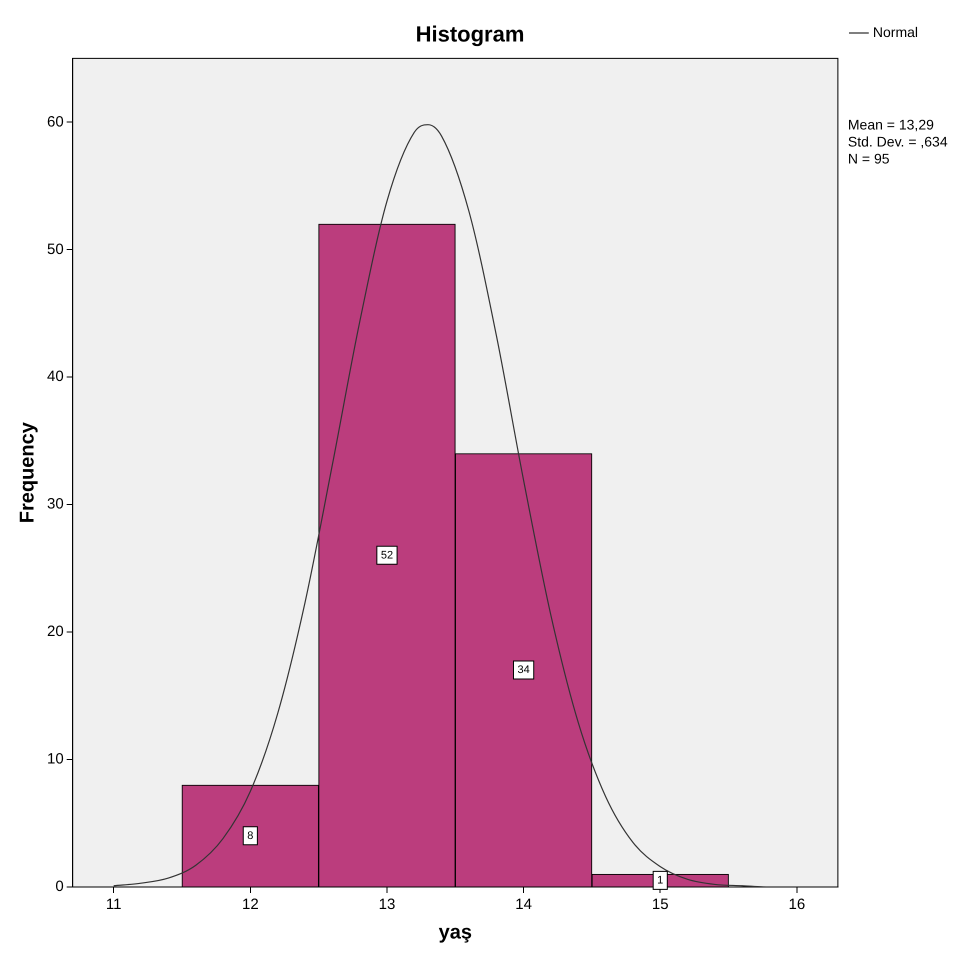 Image resolution: width=957 pixels, height=963 pixels. I want to click on x-tick-label: 11, so click(114, 905).